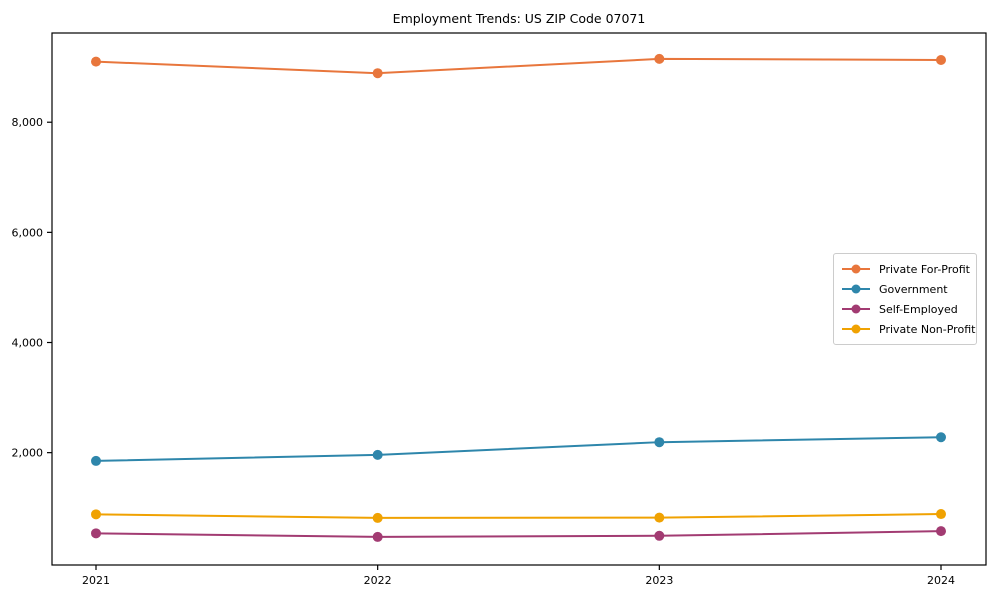 Image resolution: width=1000 pixels, height=600 pixels. I want to click on x-tick-label: 2023, so click(659, 580).